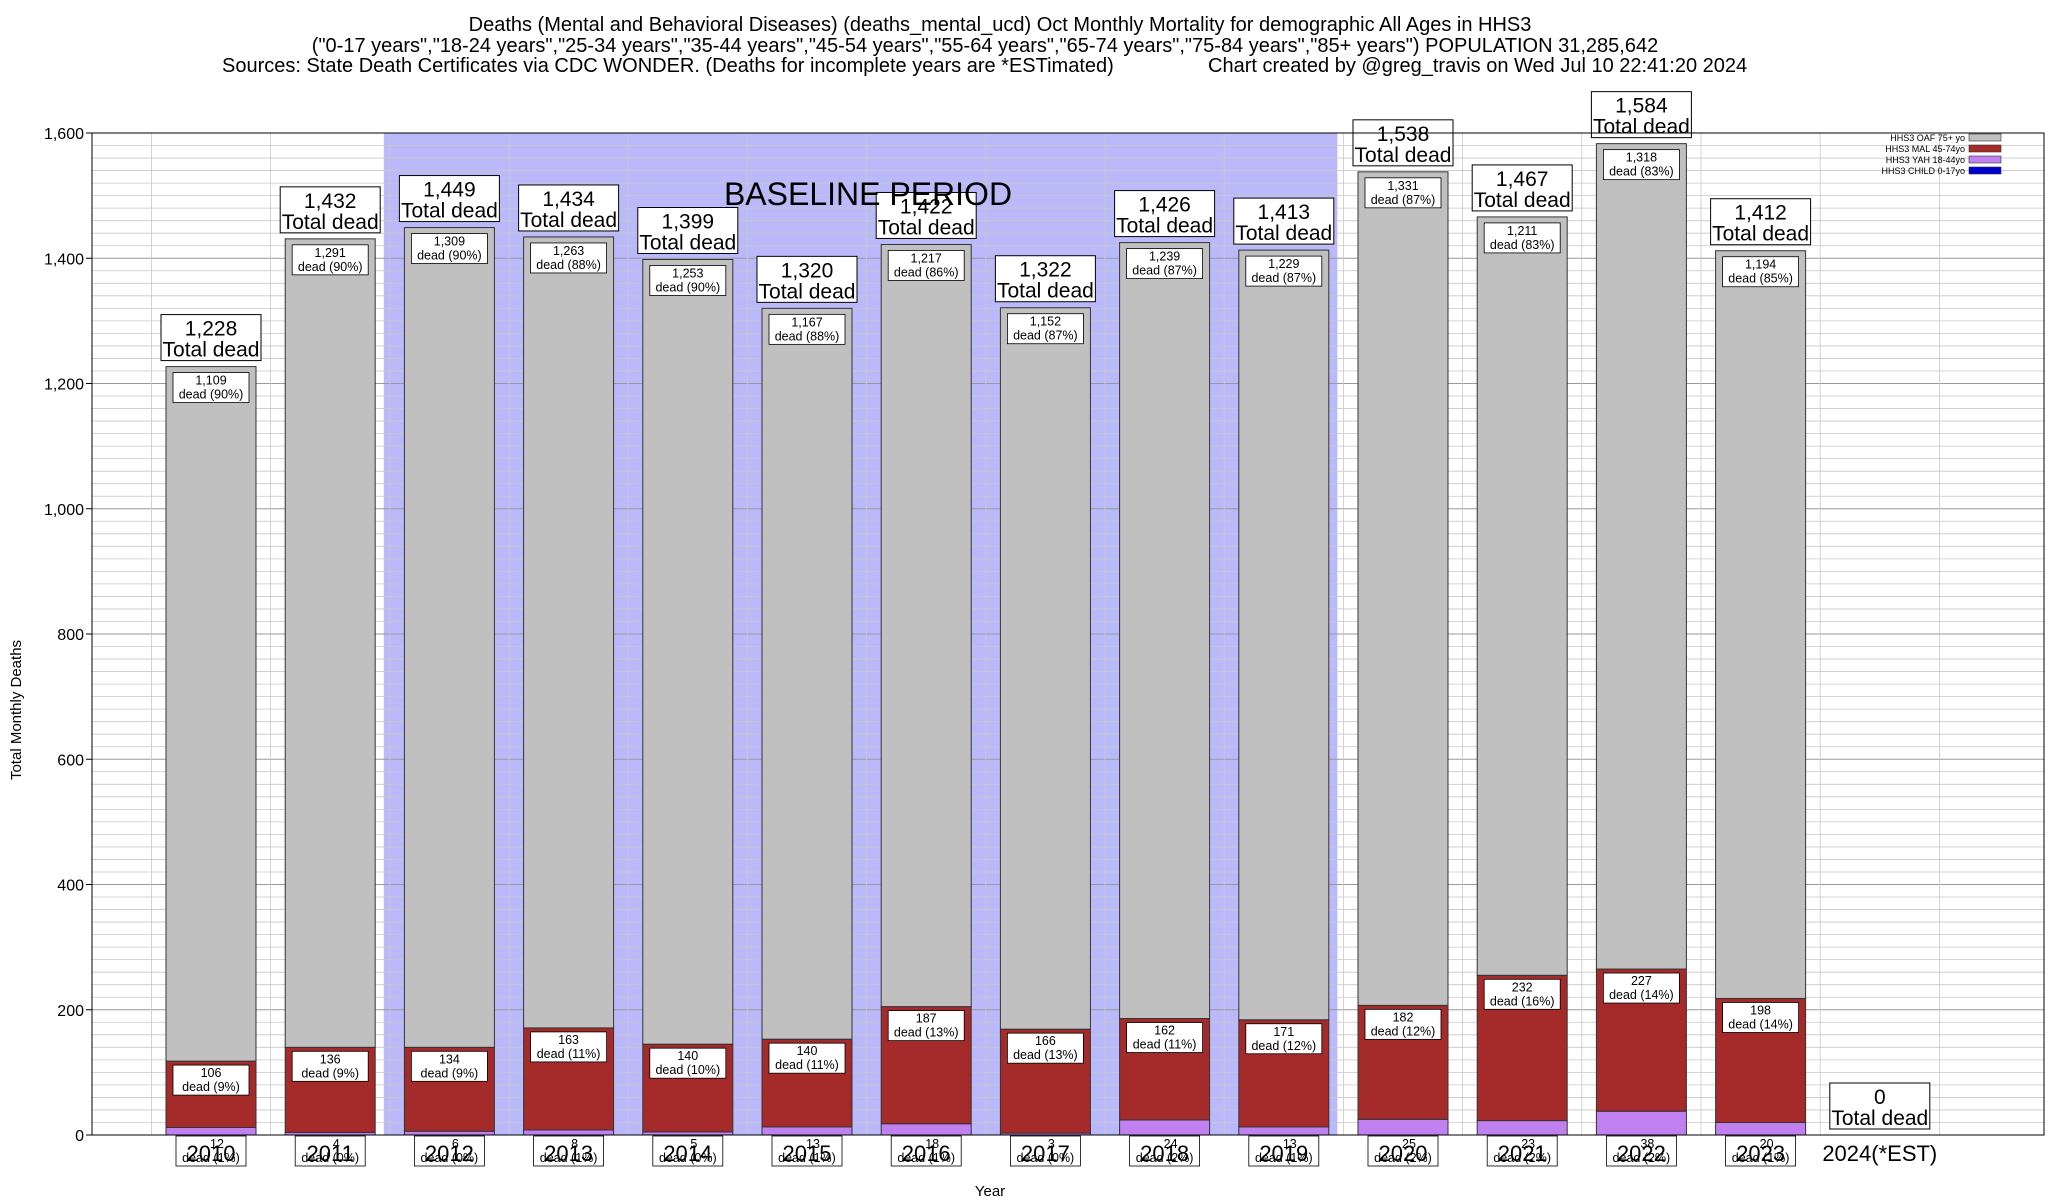 This screenshot has height=1200, width=2048. I want to click on baseline-period-label: BASELINE PERIOD, so click(868, 194).